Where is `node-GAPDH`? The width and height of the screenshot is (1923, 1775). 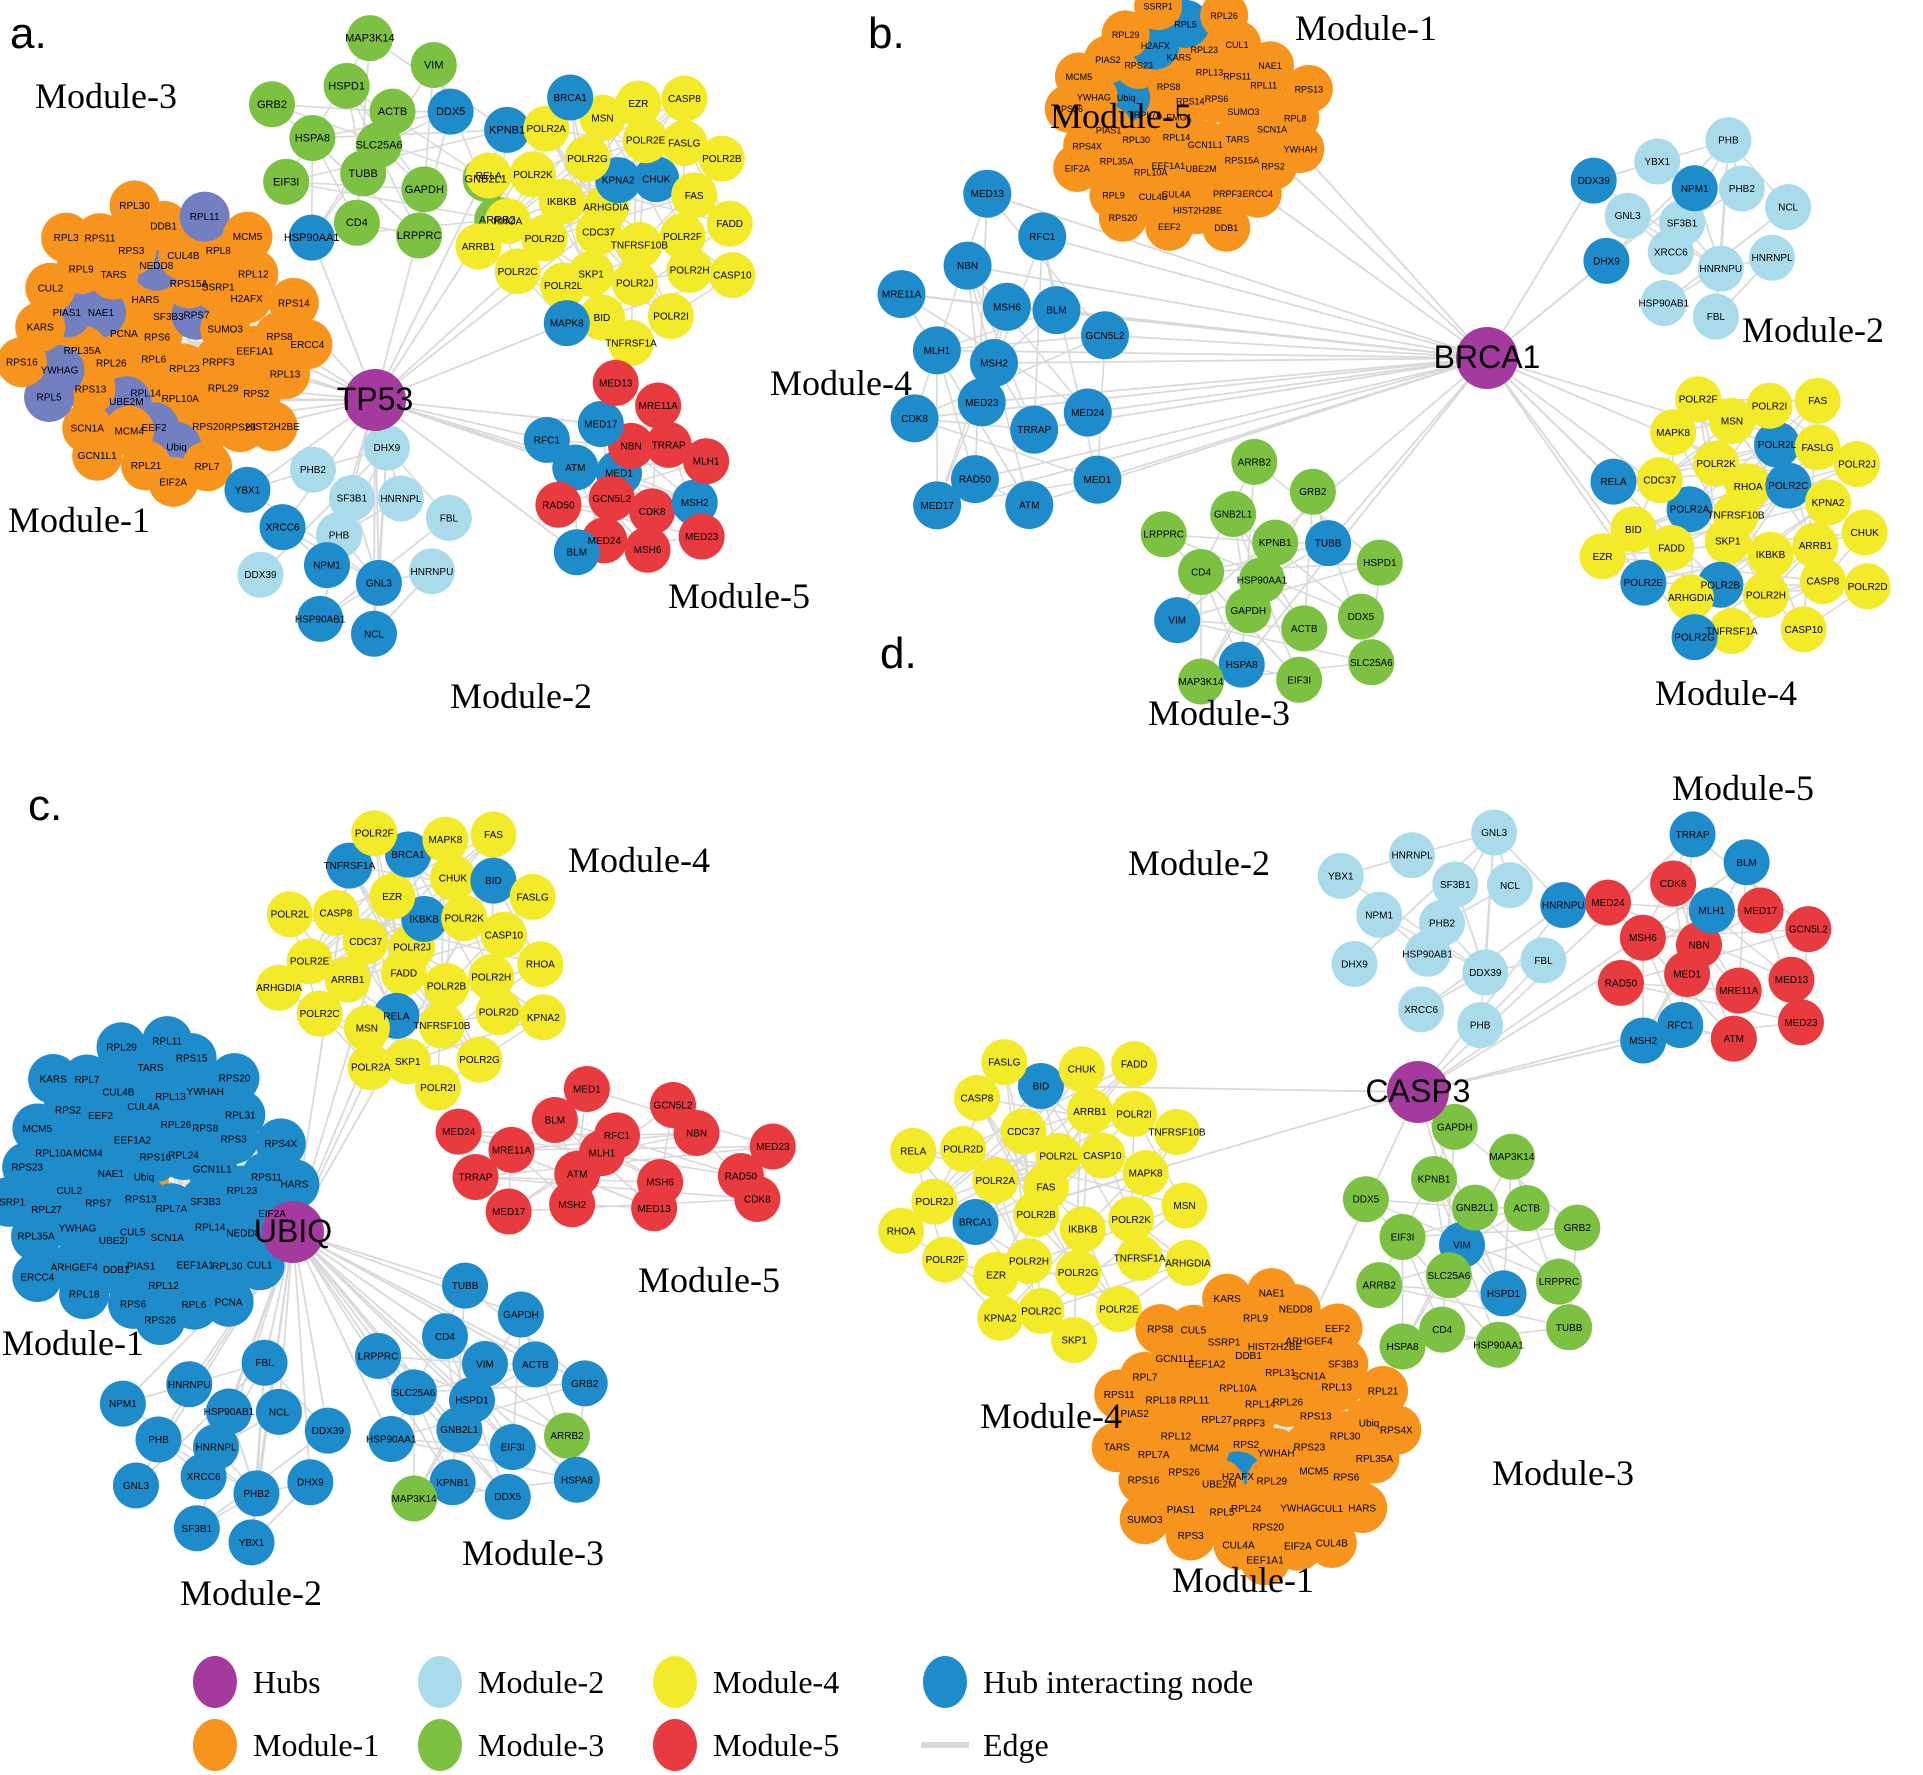 node-GAPDH is located at coordinates (1454, 1126).